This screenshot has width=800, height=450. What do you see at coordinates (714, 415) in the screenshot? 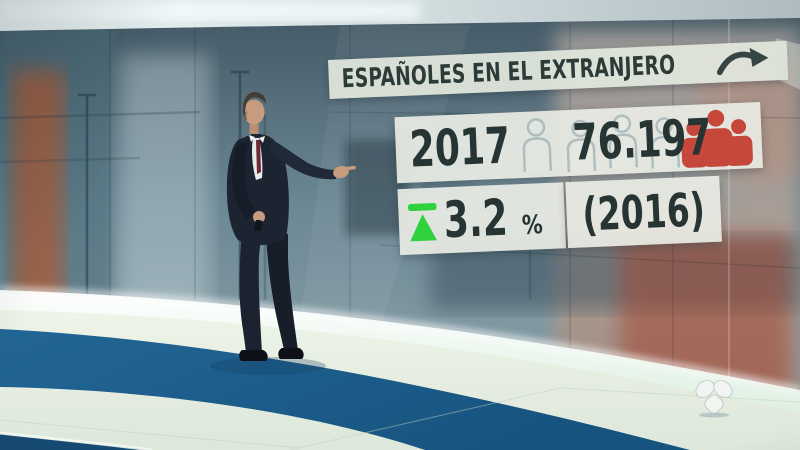
I see `logo-shadow` at bounding box center [714, 415].